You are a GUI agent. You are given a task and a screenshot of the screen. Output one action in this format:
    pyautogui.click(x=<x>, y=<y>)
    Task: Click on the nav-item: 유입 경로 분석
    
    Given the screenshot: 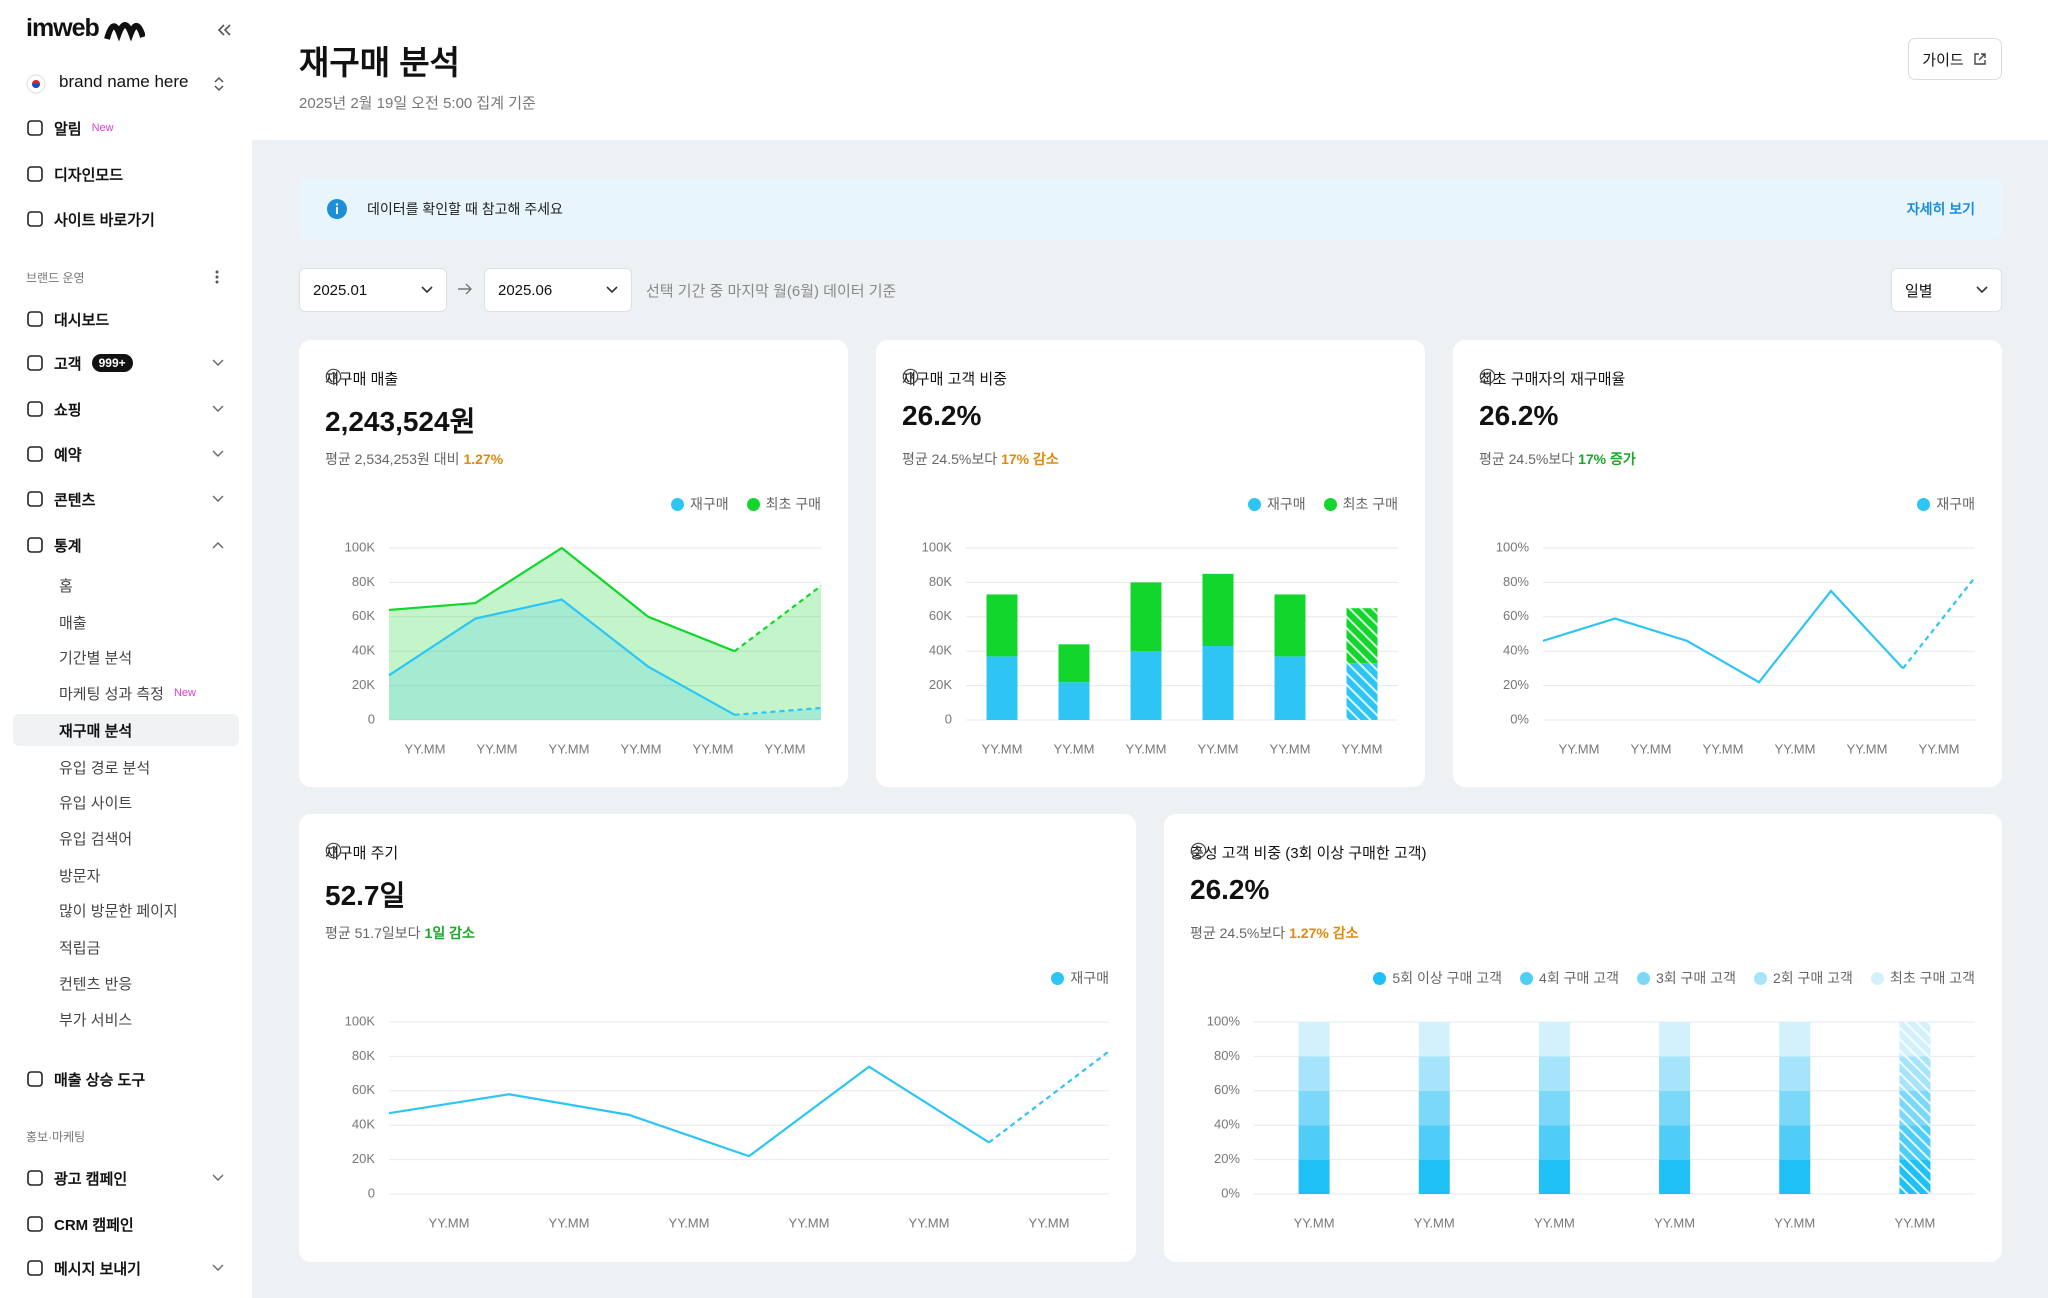 What is the action you would take?
    pyautogui.click(x=104, y=767)
    